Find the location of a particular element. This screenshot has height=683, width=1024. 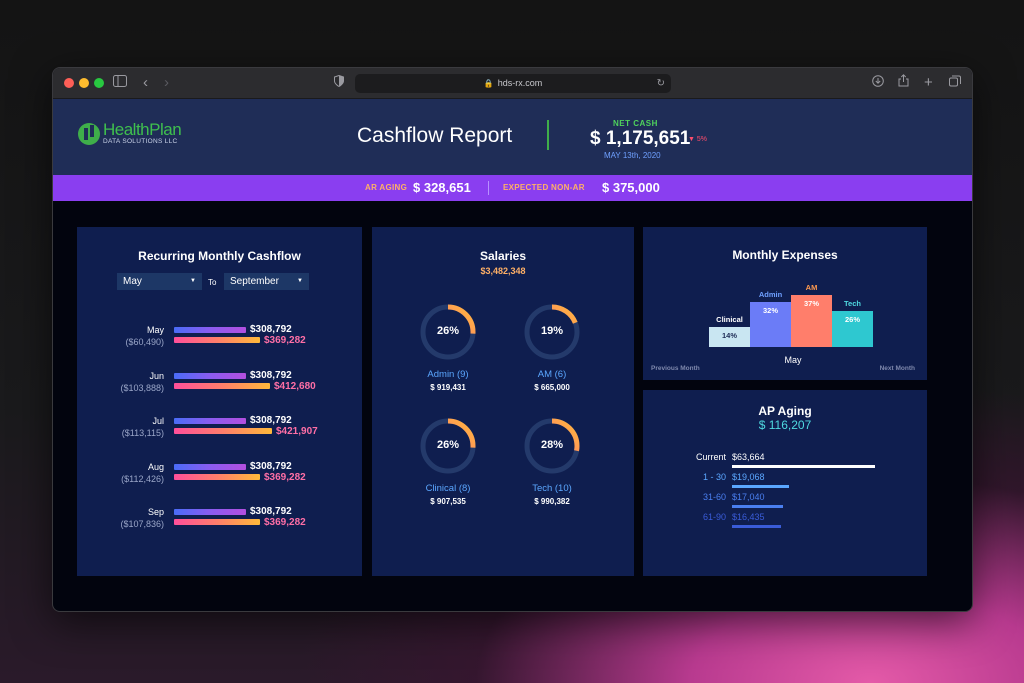

to-label: To is located at coordinates (212, 282).